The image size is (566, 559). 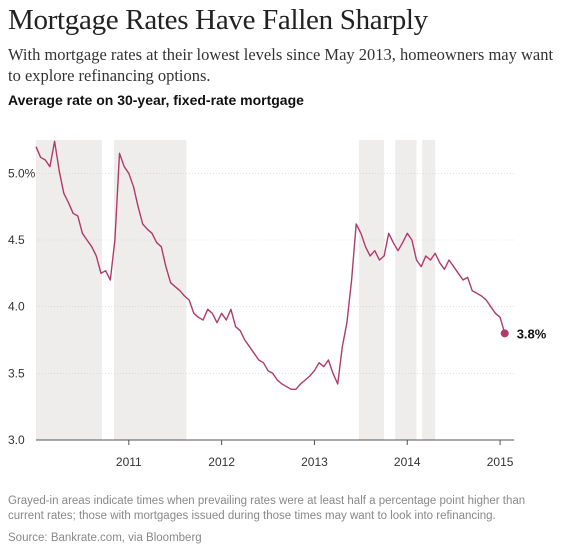 I want to click on y-tick-label: 4.5, so click(x=16, y=240).